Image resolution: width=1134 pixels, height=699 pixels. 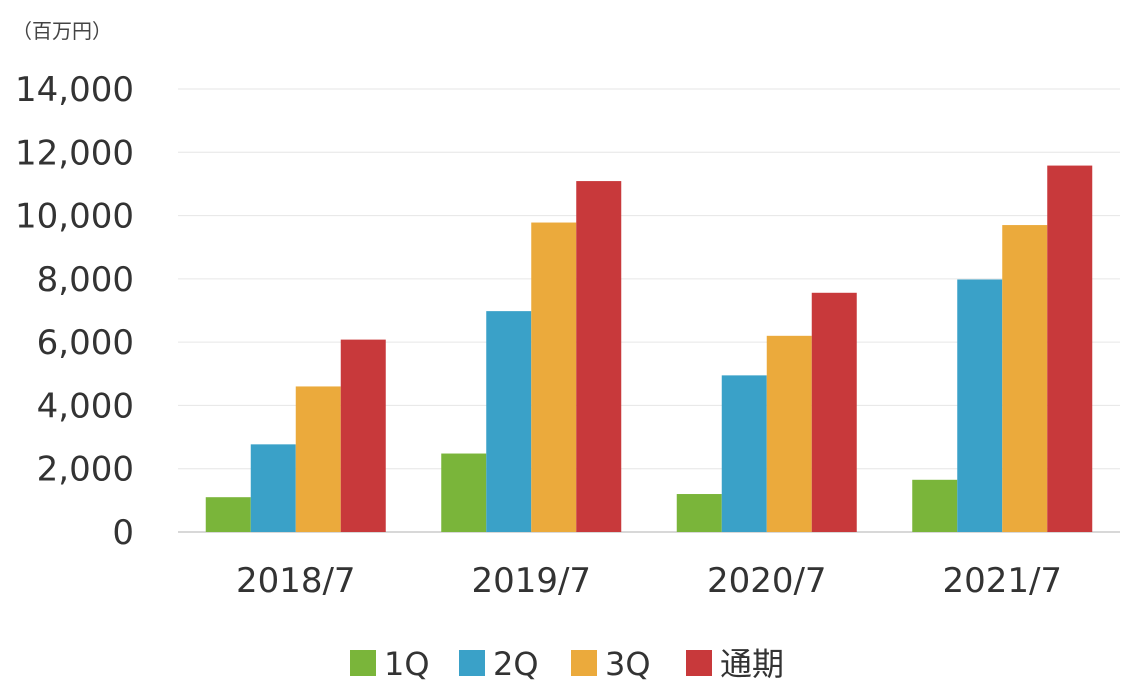 I want to click on bar-2Q-2018/7, so click(x=273, y=488).